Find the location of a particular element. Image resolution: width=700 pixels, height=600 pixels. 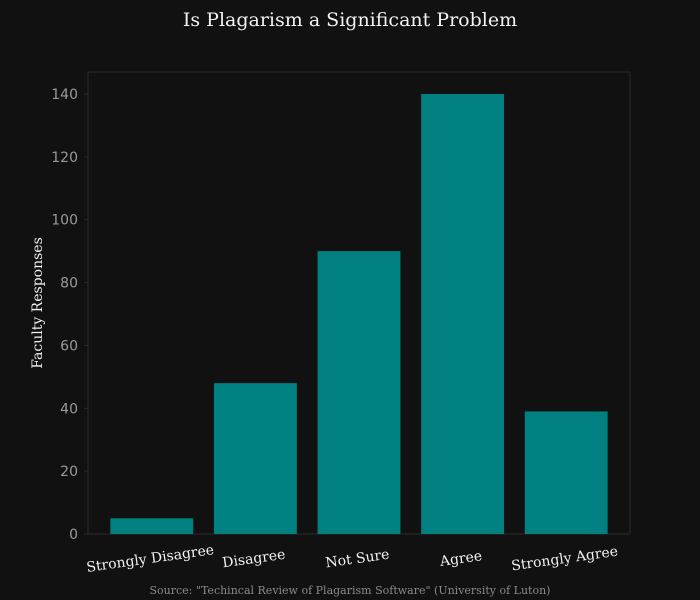

bar-strongly-disagree is located at coordinates (152, 526).